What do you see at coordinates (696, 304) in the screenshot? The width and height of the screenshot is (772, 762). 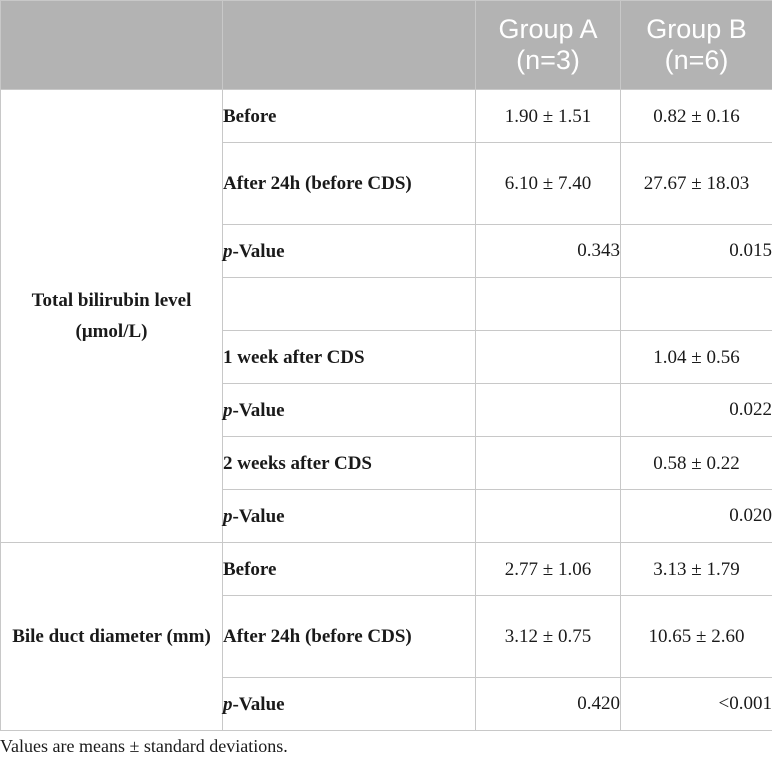 I see `group-b-value` at bounding box center [696, 304].